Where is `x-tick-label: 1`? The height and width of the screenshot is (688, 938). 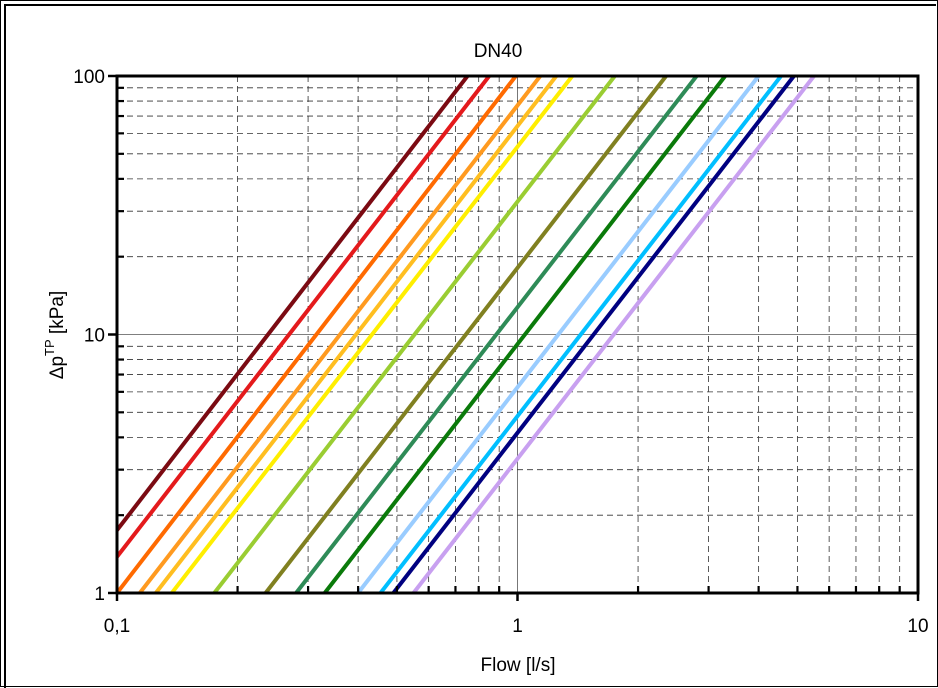 x-tick-label: 1 is located at coordinates (517, 626).